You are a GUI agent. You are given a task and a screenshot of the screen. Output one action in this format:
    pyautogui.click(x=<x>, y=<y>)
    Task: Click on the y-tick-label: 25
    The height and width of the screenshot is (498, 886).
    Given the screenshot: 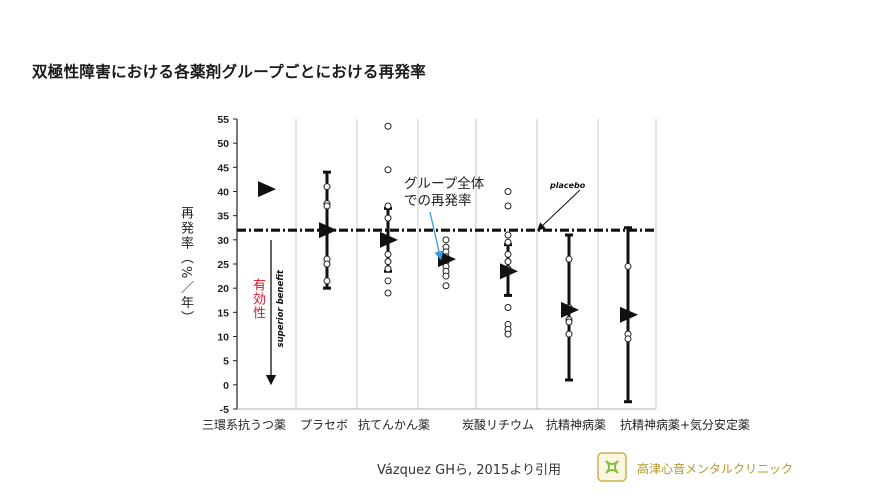 What is the action you would take?
    pyautogui.click(x=223, y=265)
    